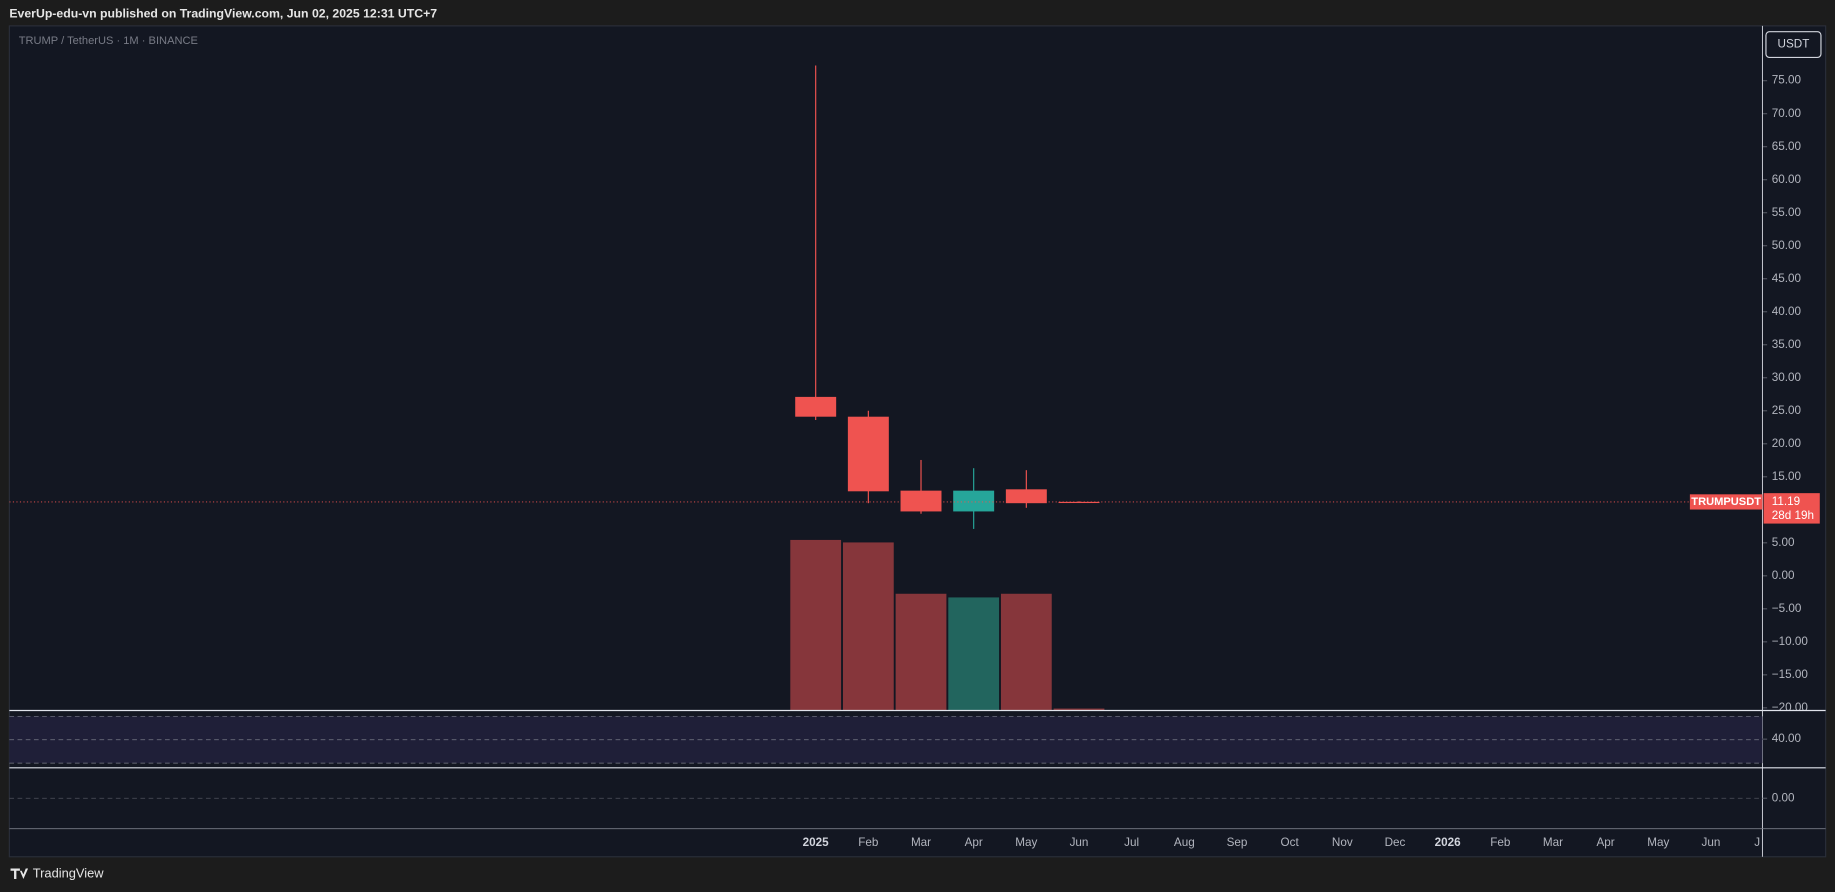 The height and width of the screenshot is (892, 1835). Describe the element at coordinates (1790, 707) in the screenshot. I see `y-tick-label: −20.00` at that location.